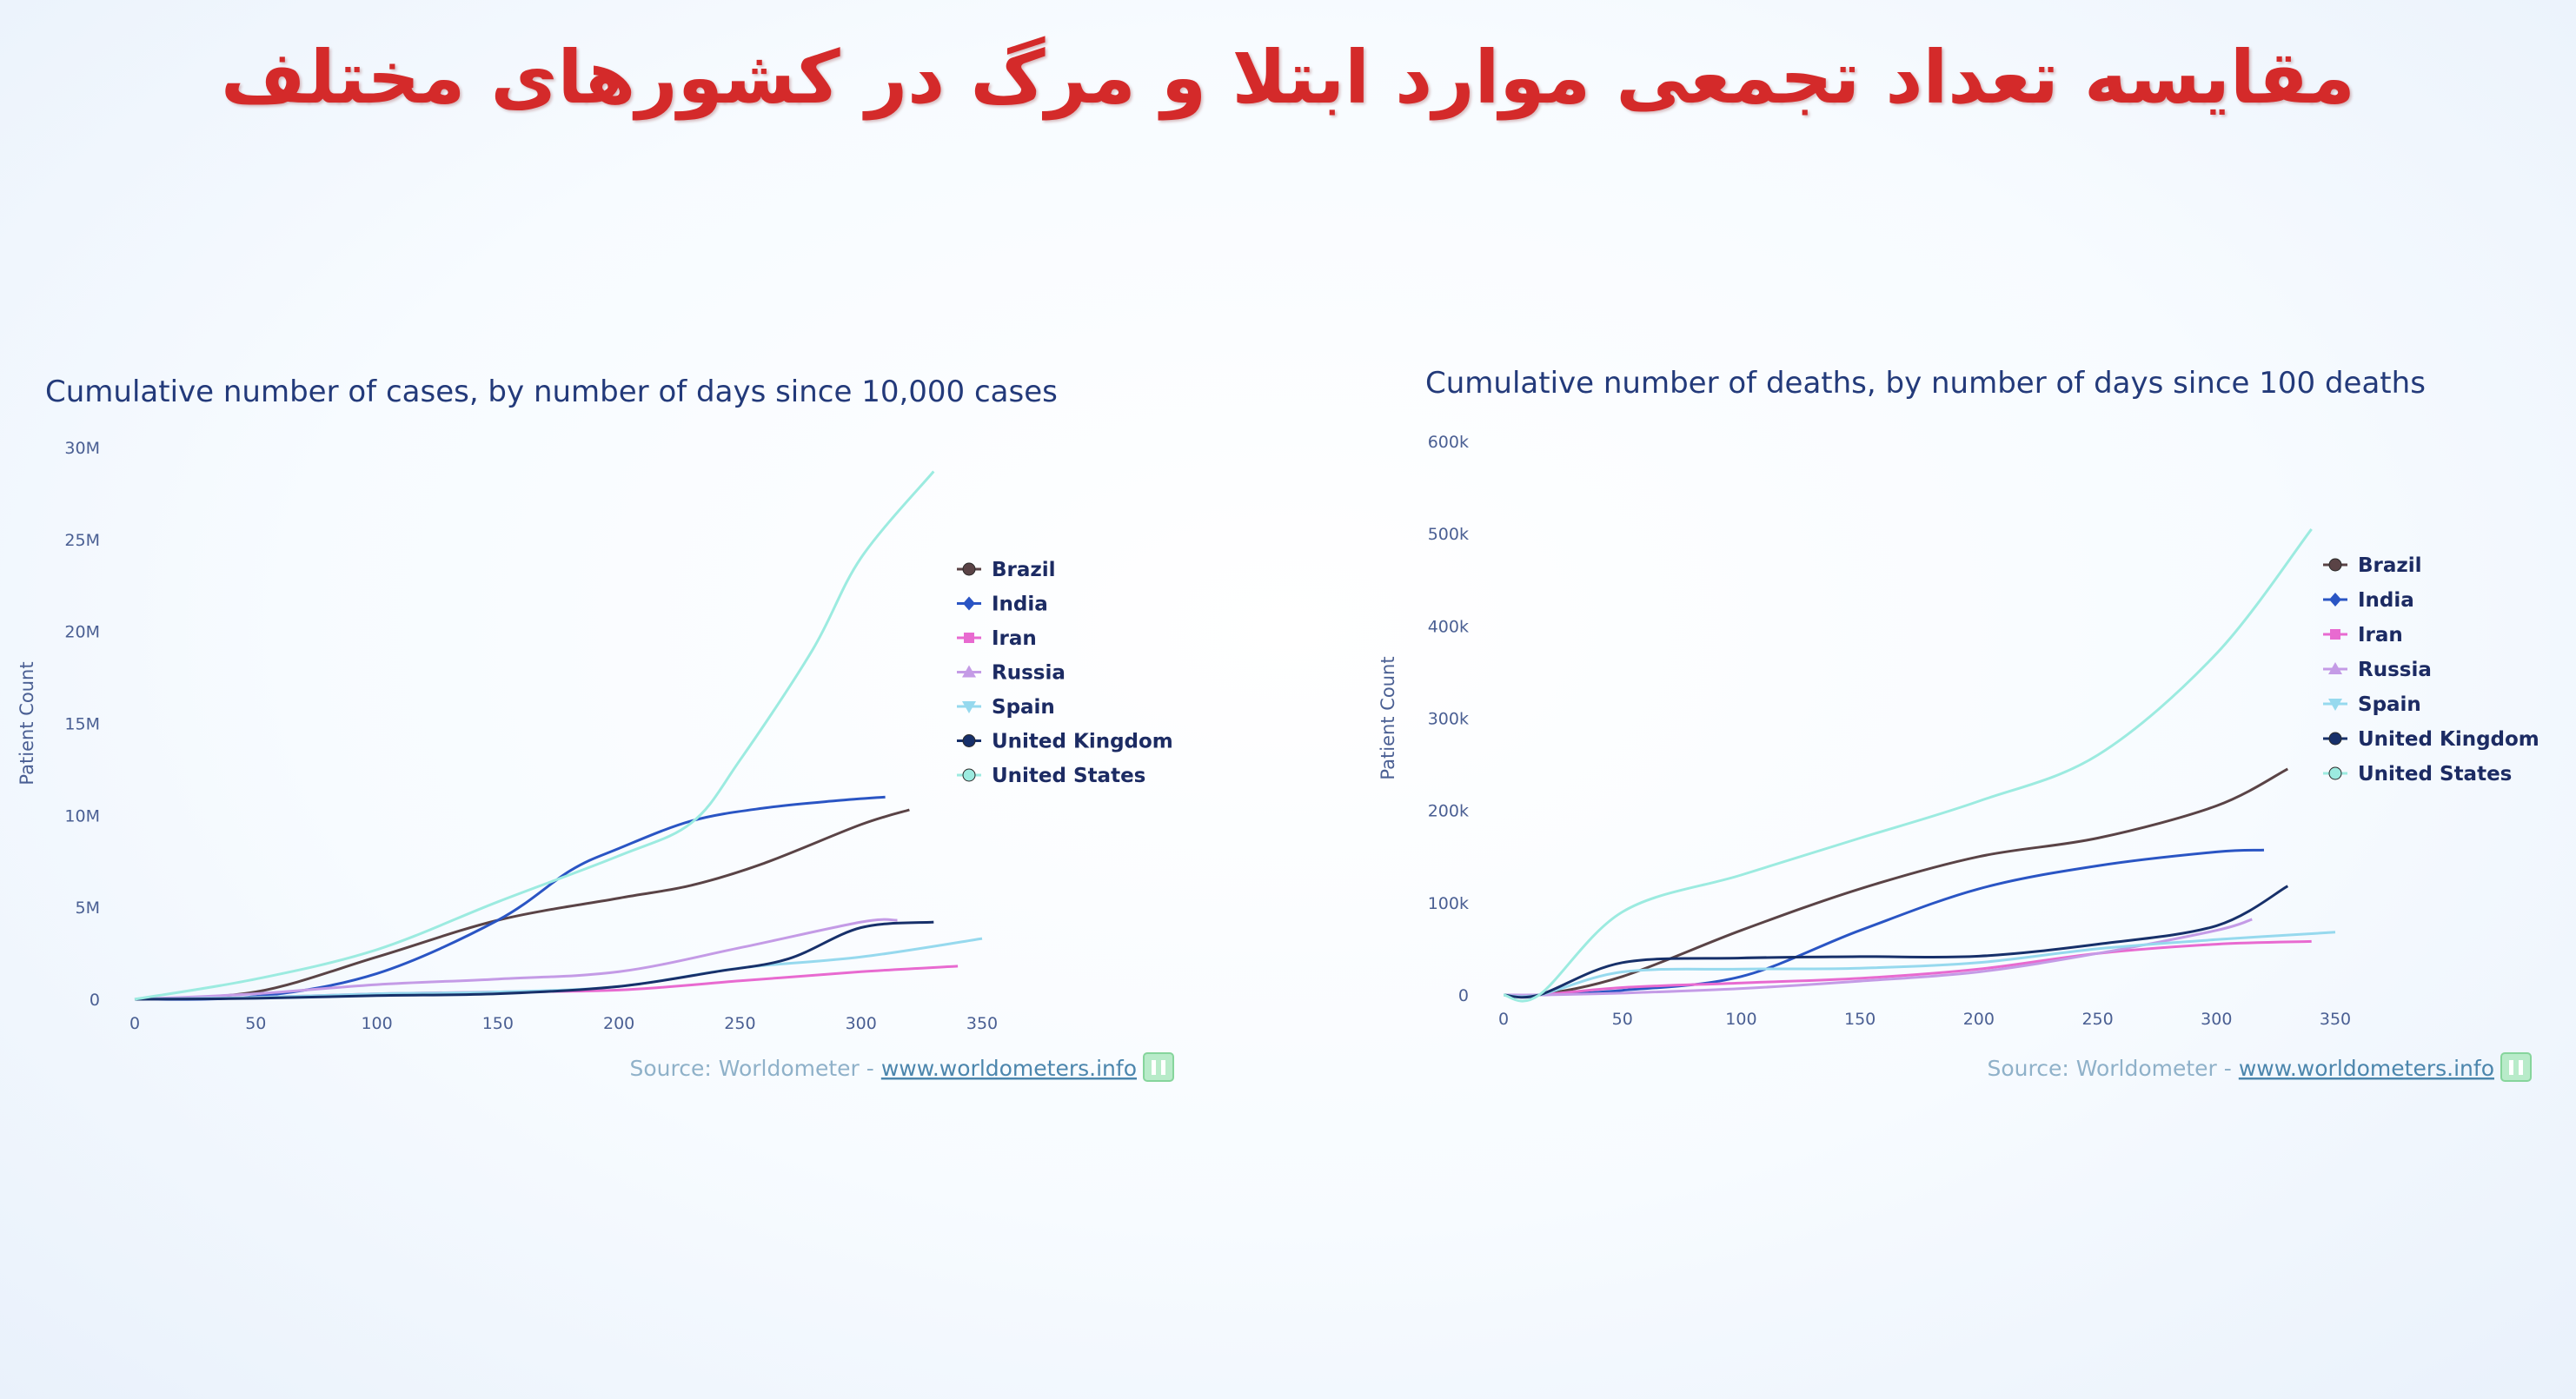  Describe the element at coordinates (1860, 1019) in the screenshot. I see `deaths-x-tick-label: 150` at that location.